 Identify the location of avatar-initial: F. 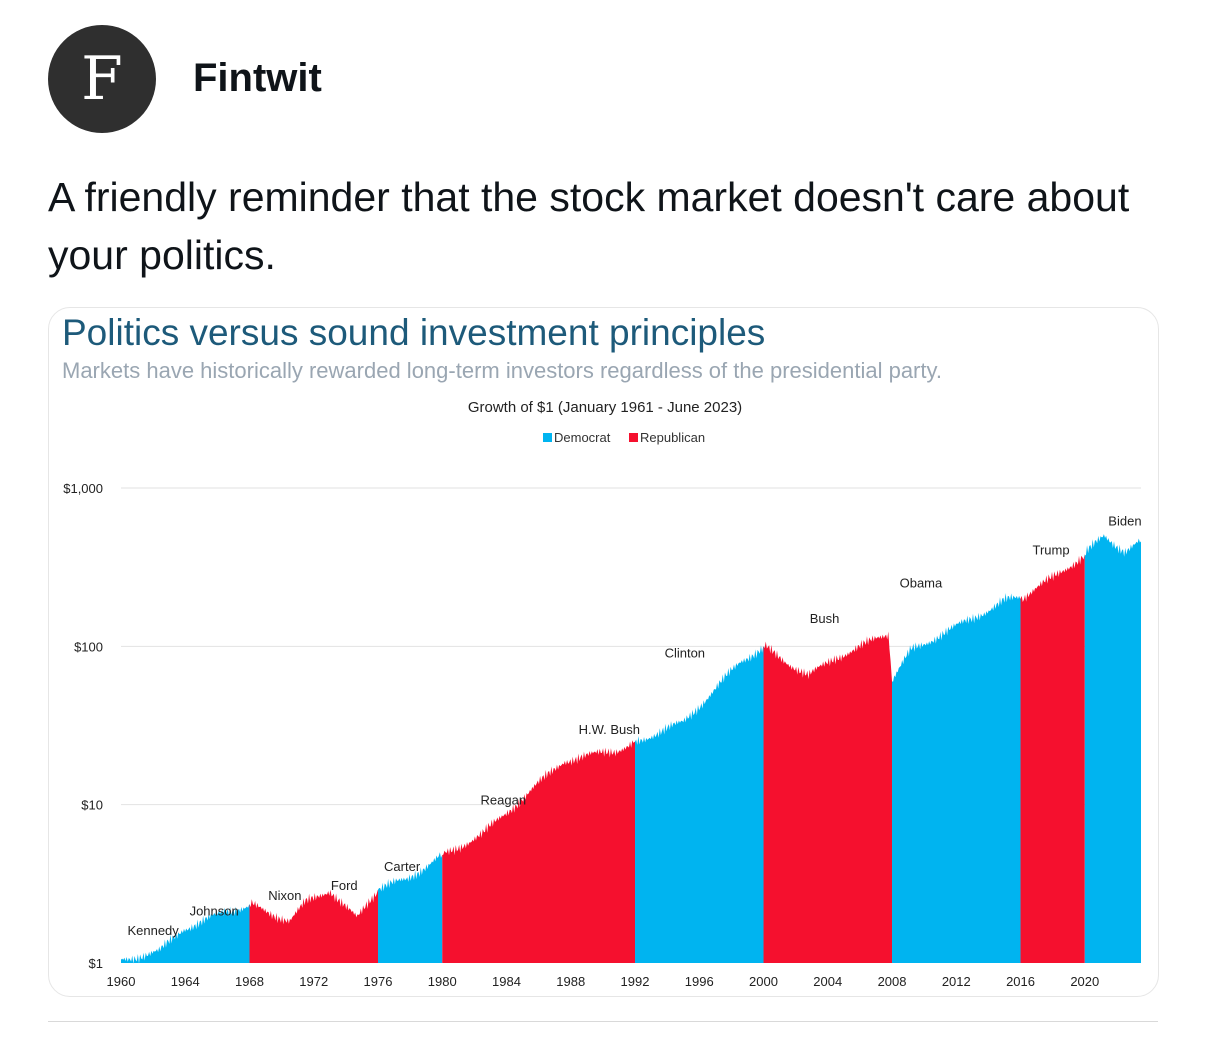
(102, 79).